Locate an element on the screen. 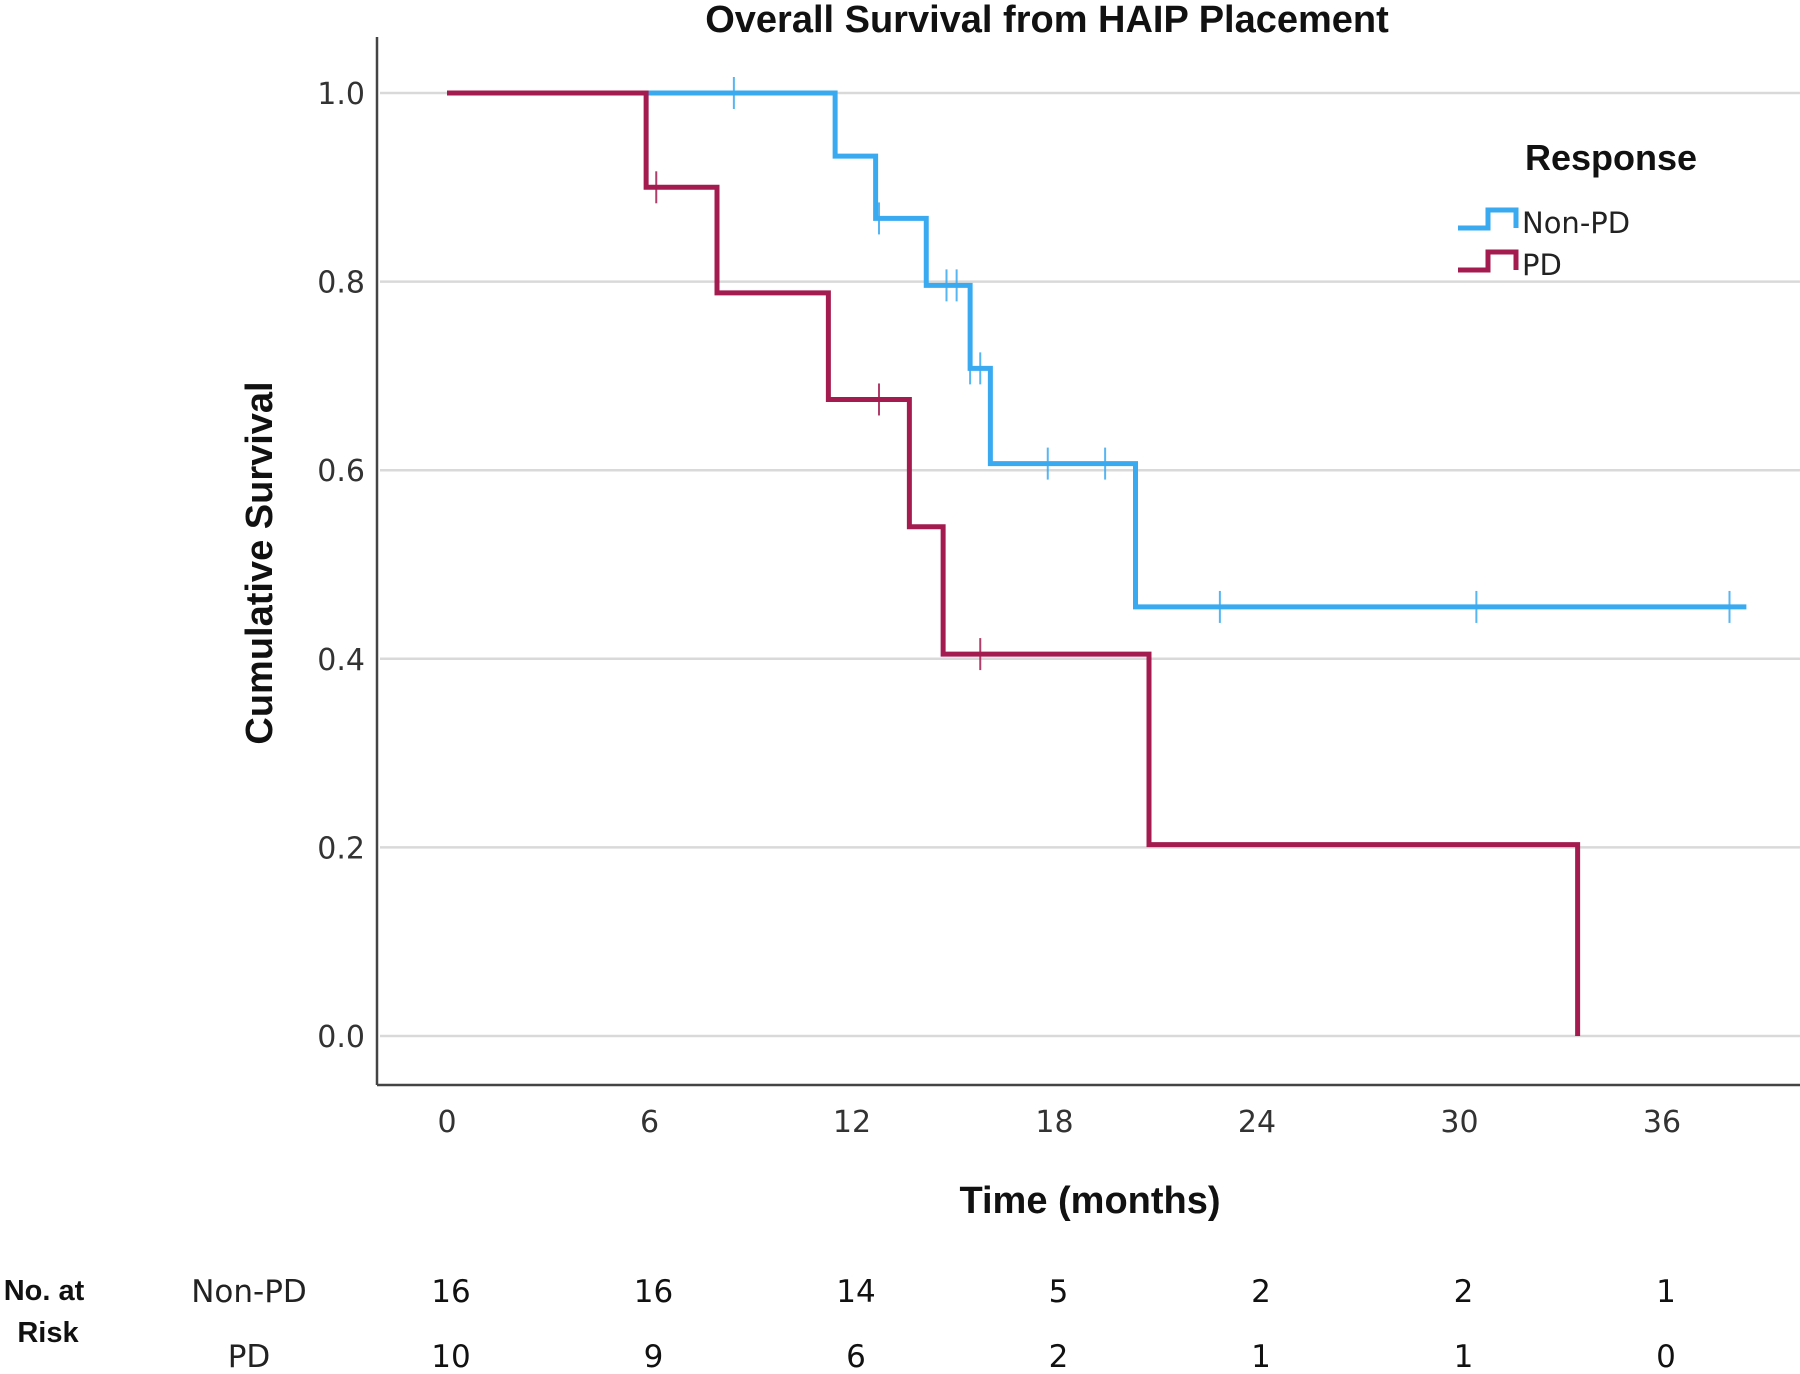 This screenshot has width=1800, height=1374. risk-count-pd-t0: 10 is located at coordinates (450, 1356).